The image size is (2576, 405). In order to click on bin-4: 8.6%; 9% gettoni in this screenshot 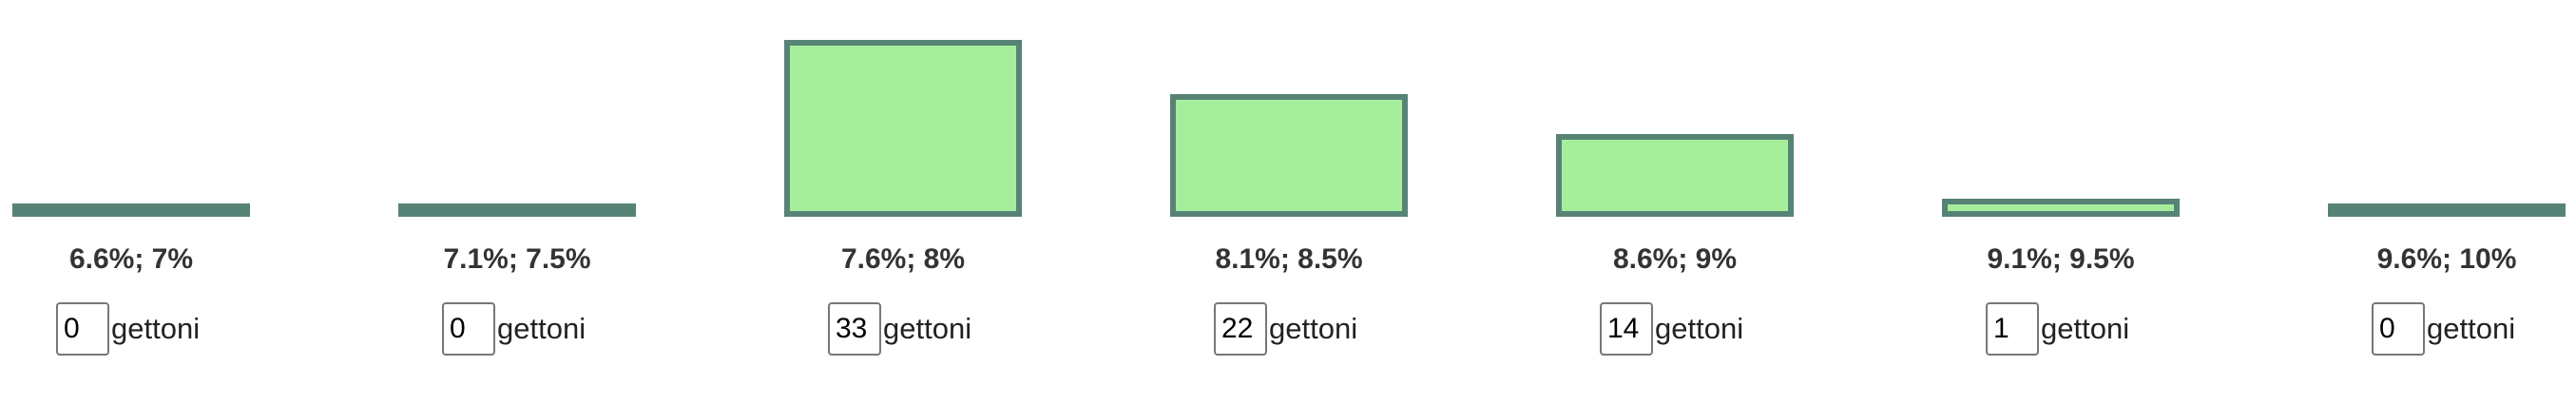, I will do `click(1675, 202)`.